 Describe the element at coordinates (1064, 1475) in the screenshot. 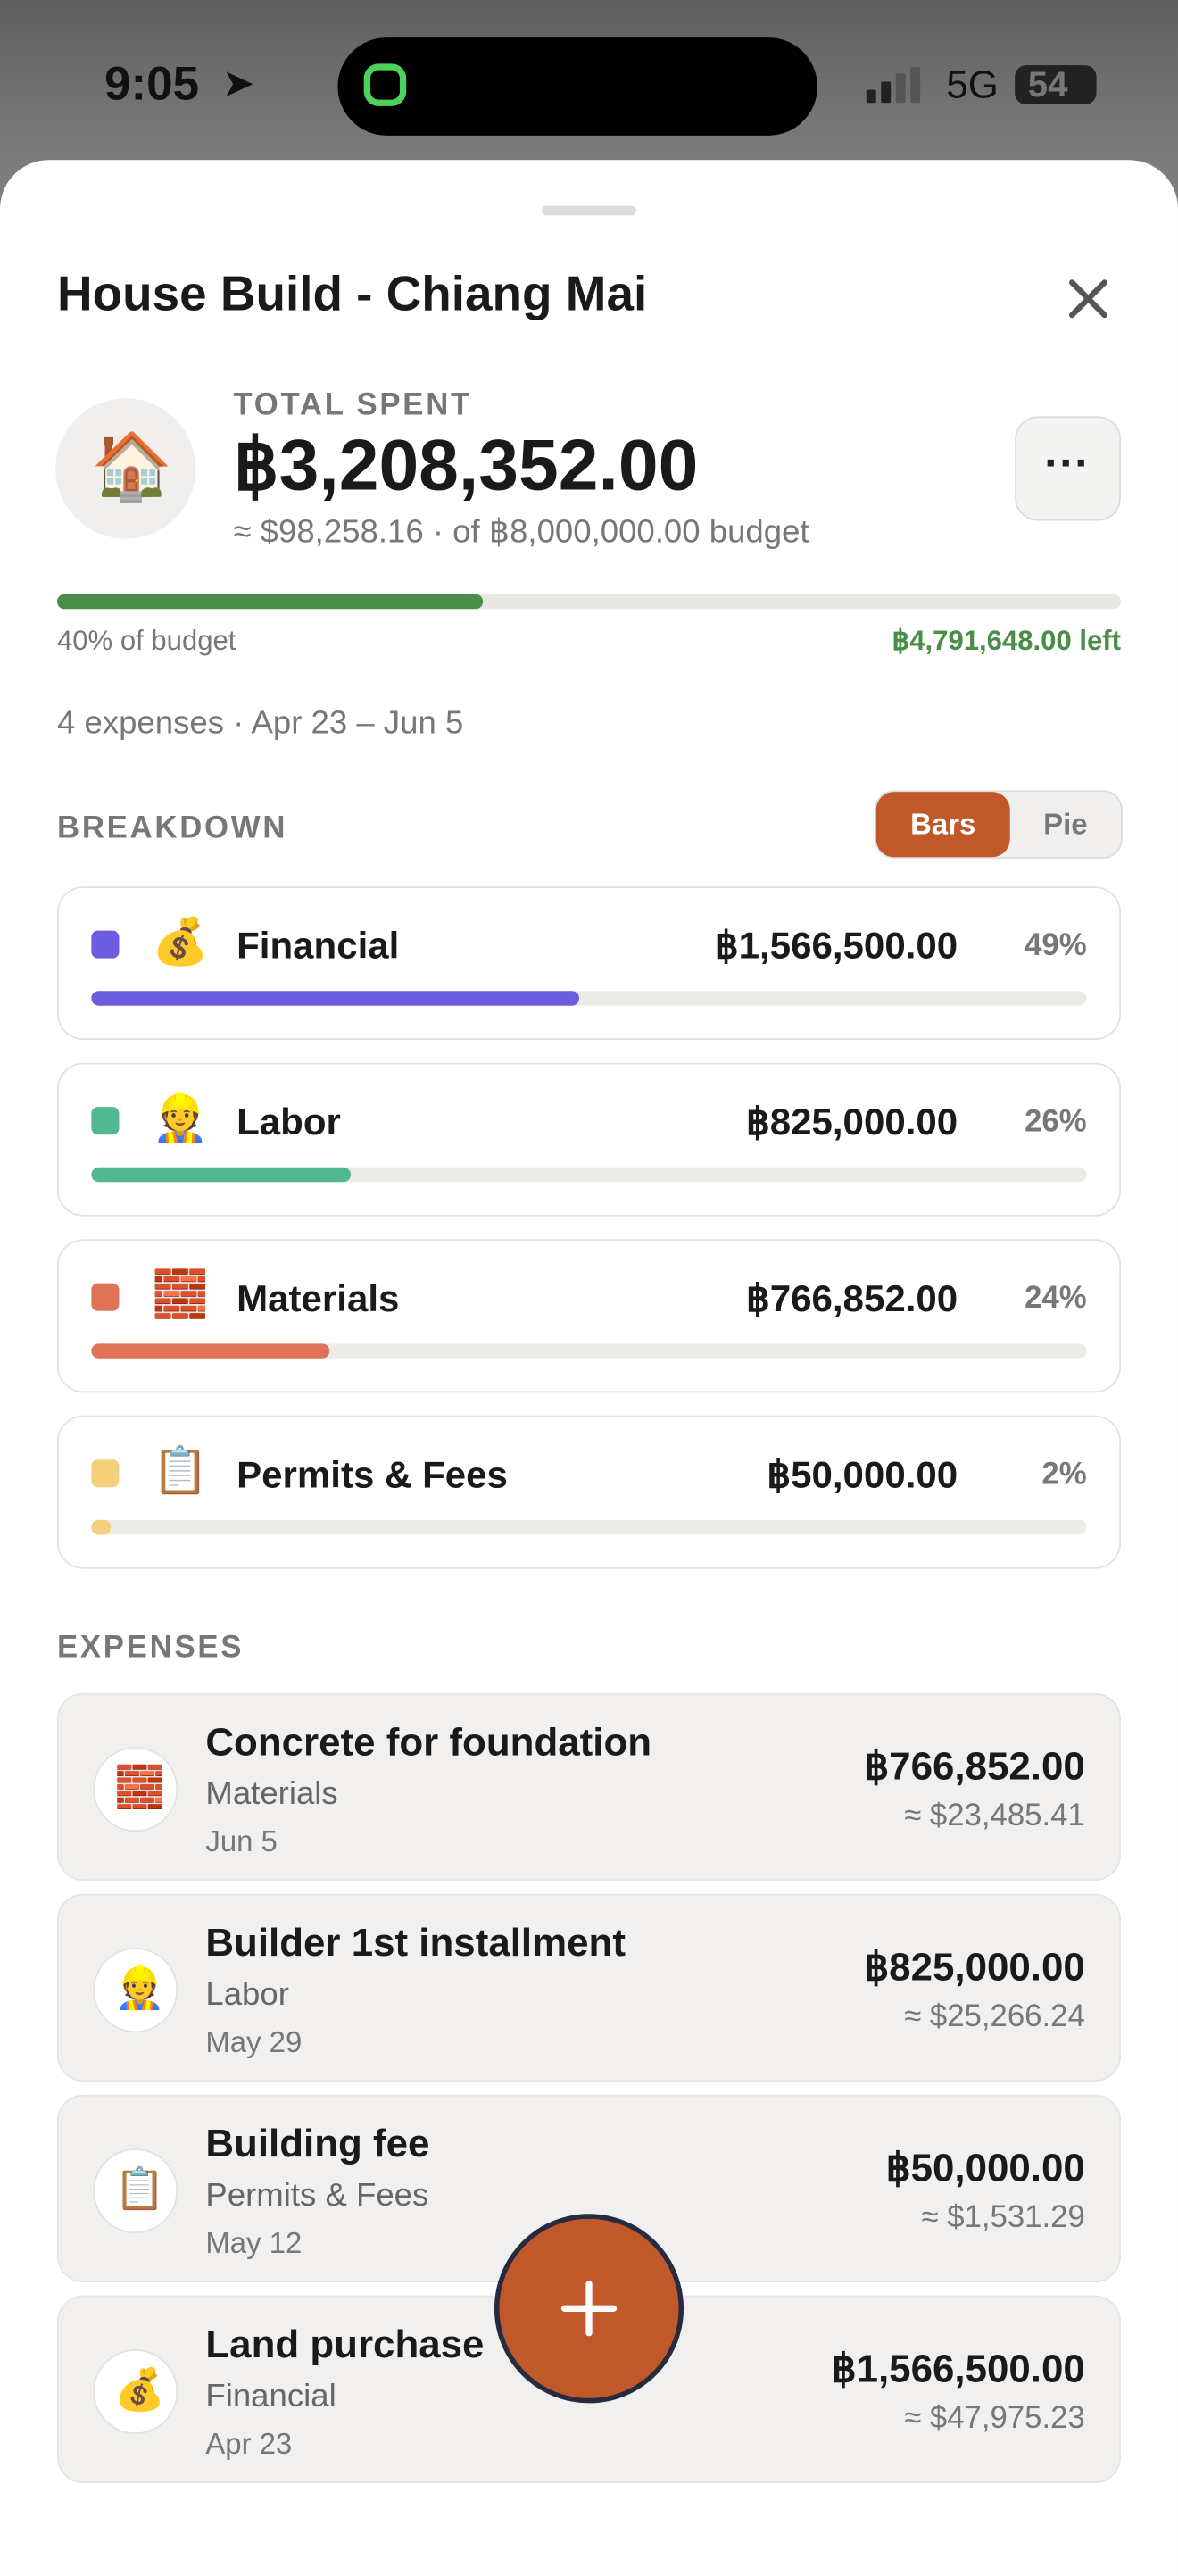

I see `category-share: 2%` at that location.